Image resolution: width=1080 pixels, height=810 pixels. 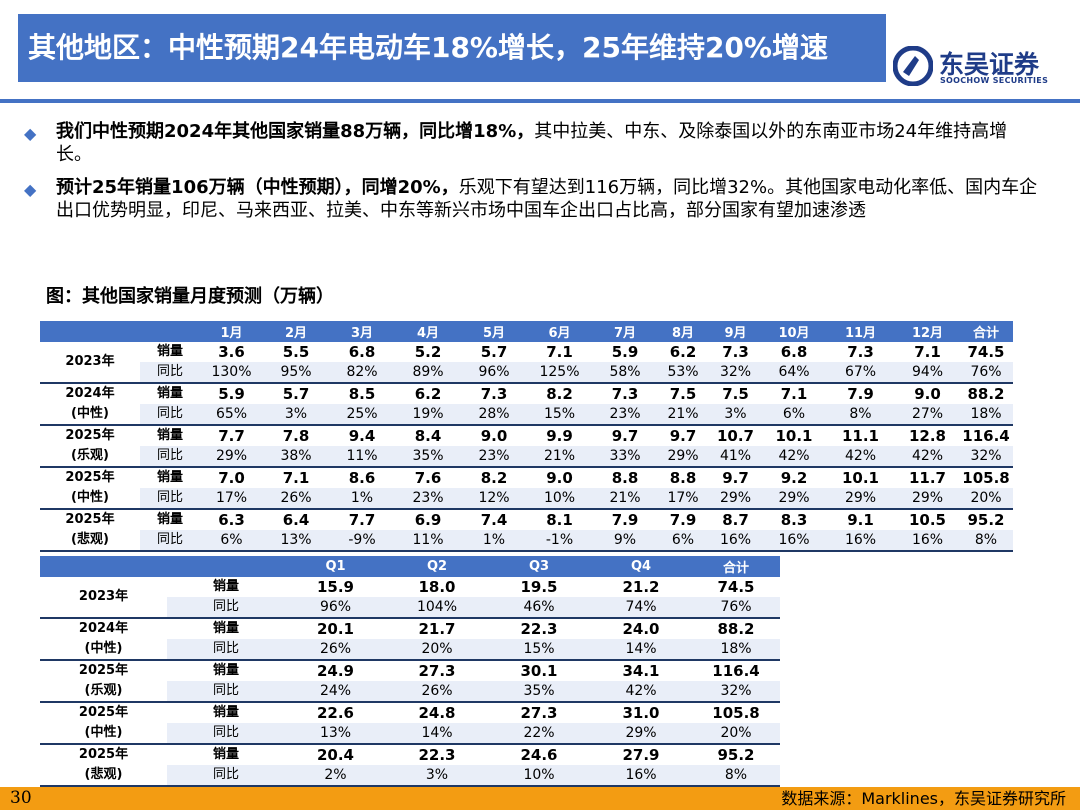 What do you see at coordinates (794, 331) in the screenshot?
I see `column-header: 10月` at bounding box center [794, 331].